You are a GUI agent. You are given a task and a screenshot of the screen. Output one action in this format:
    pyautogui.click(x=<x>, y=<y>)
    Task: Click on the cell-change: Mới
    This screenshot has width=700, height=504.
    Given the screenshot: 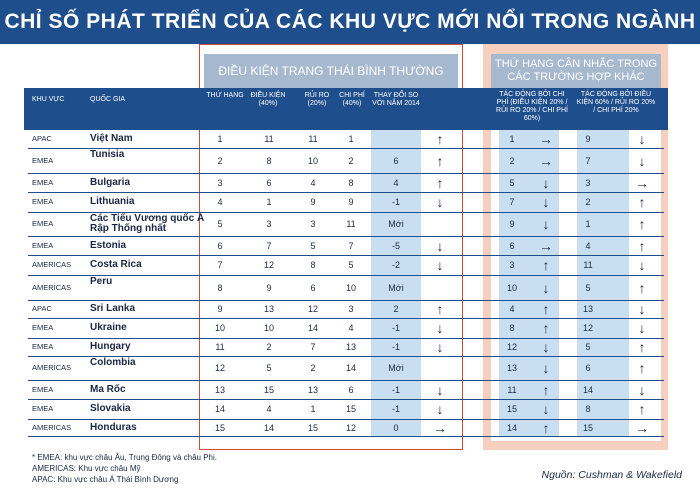 What is the action you would take?
    pyautogui.click(x=396, y=224)
    